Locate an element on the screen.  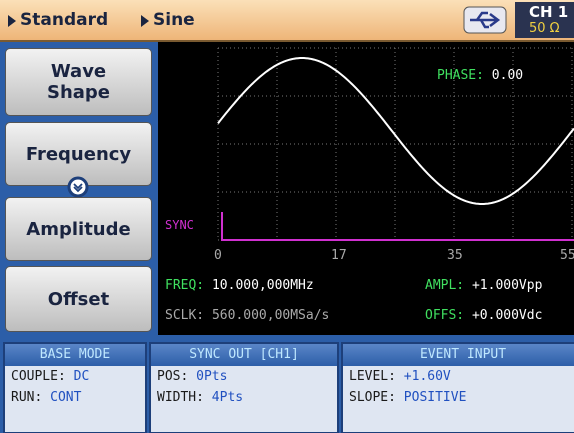
channel-box: CH 1 50 Ω is located at coordinates (544, 20).